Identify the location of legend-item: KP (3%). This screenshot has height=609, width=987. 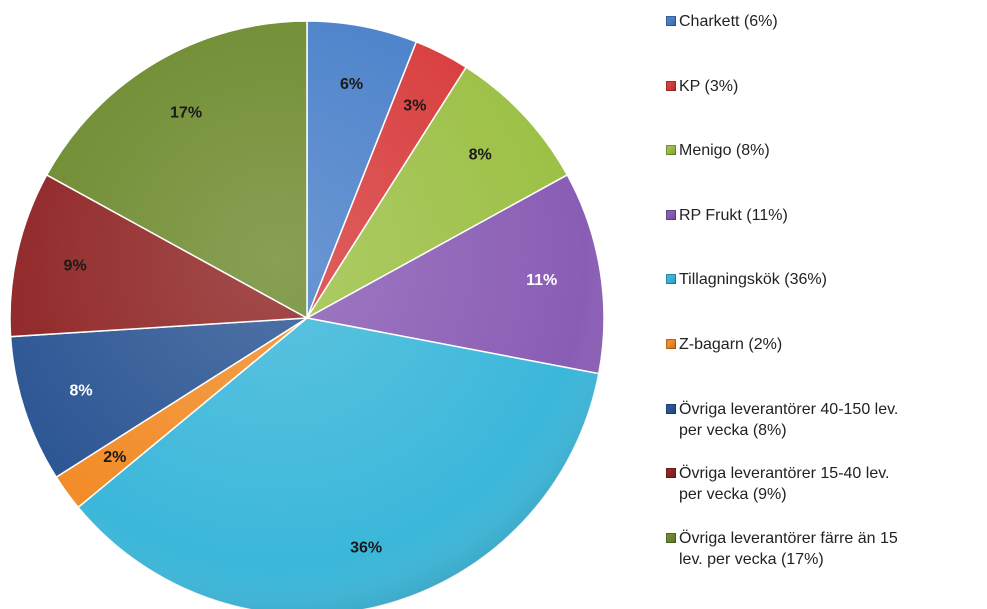
(787, 86).